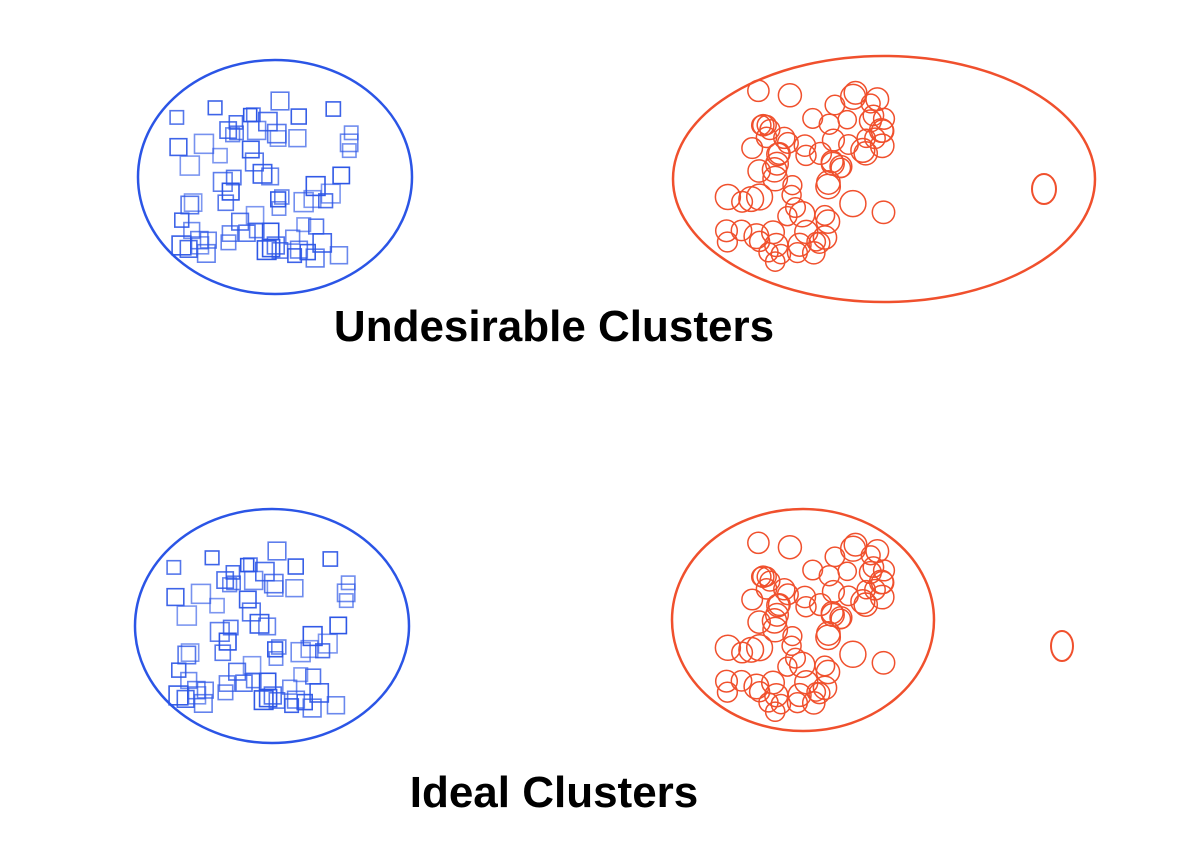 This screenshot has width=1186, height=851. I want to click on blue-cluster-boundary, so click(272, 626).